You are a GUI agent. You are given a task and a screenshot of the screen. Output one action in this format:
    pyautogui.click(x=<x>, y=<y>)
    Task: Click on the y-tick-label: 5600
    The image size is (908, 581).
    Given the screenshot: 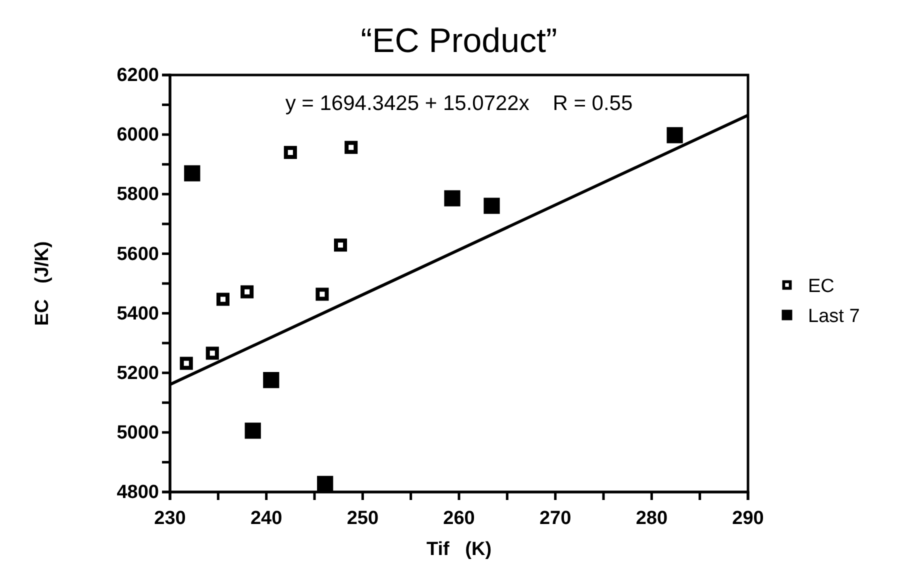 What is the action you would take?
    pyautogui.click(x=137, y=254)
    